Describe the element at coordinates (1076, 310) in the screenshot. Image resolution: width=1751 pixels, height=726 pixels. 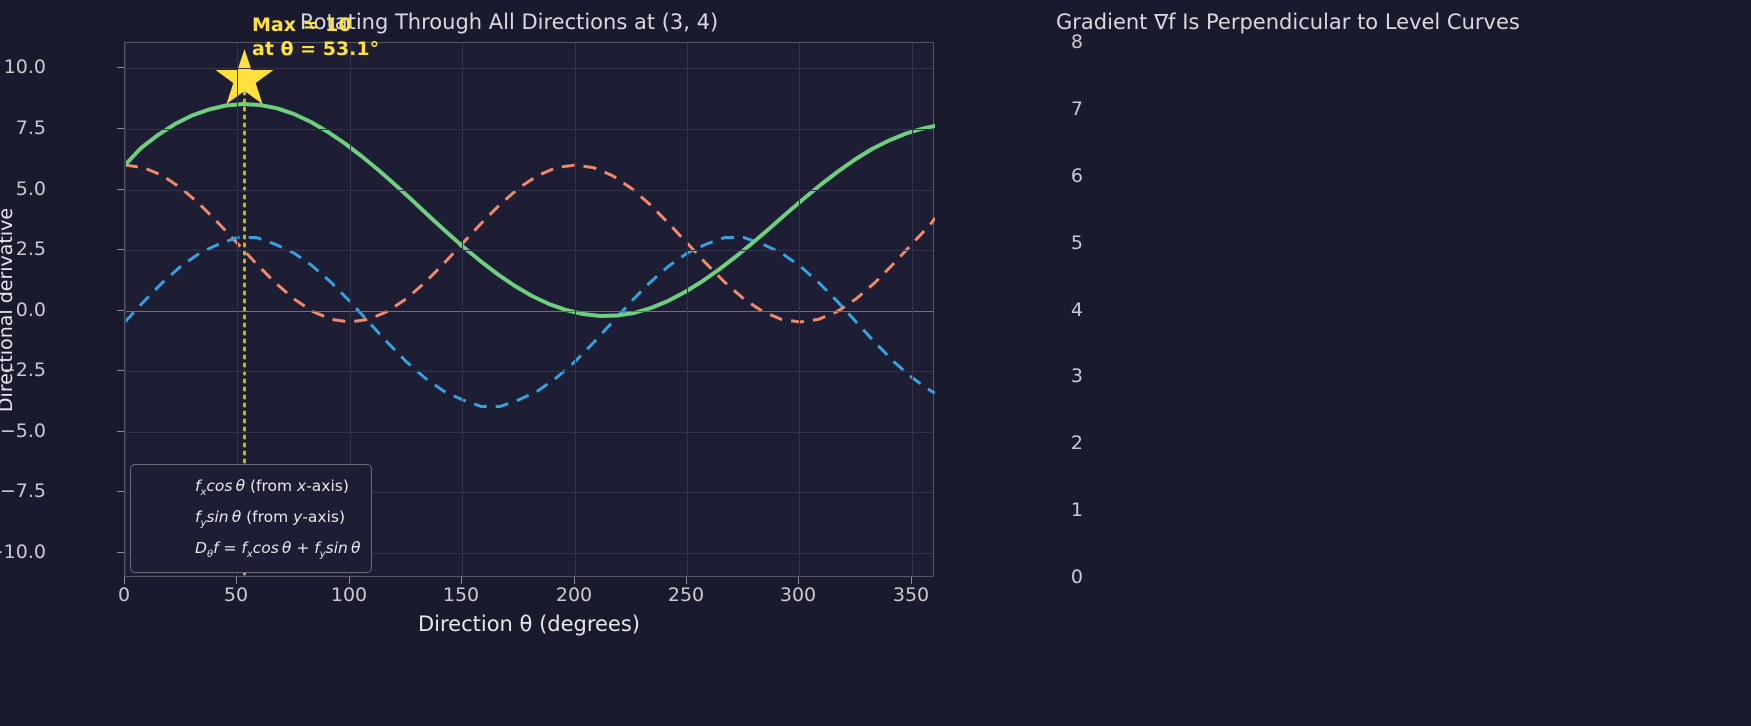
I see `right-ytick: 4` at that location.